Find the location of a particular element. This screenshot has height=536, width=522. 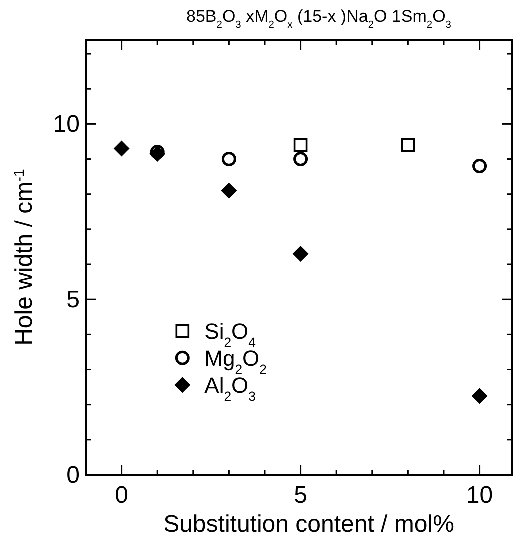

x-axis-title: Substitution content / mol% is located at coordinates (309, 523).